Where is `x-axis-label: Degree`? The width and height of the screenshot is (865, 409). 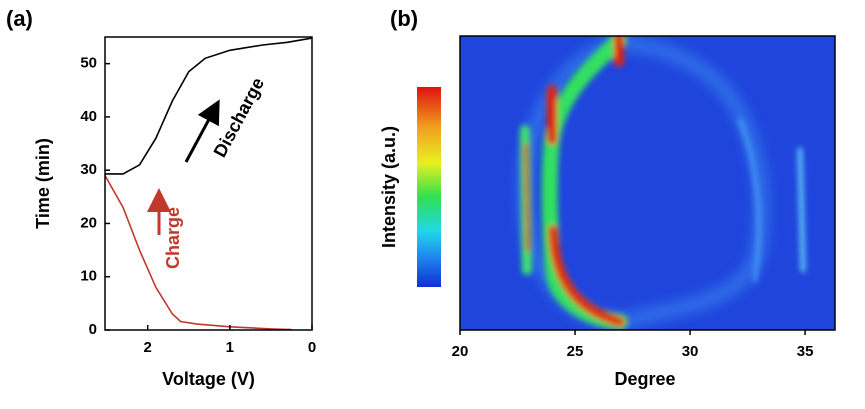 x-axis-label: Degree is located at coordinates (644, 379).